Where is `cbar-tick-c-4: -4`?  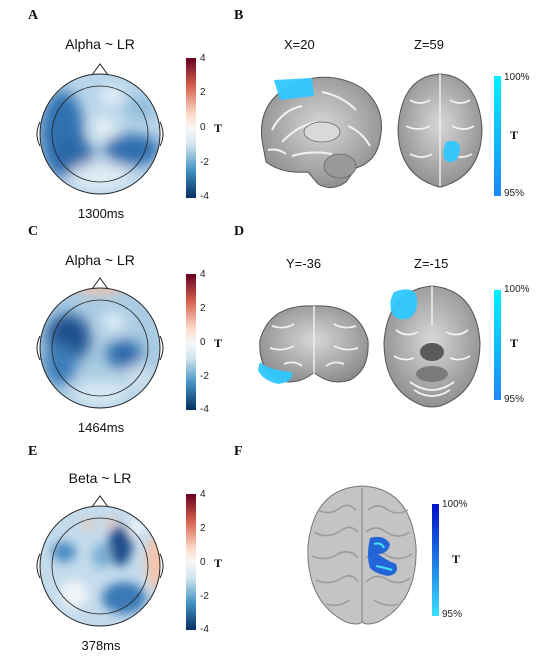 cbar-tick-c-4: -4 is located at coordinates (204, 409).